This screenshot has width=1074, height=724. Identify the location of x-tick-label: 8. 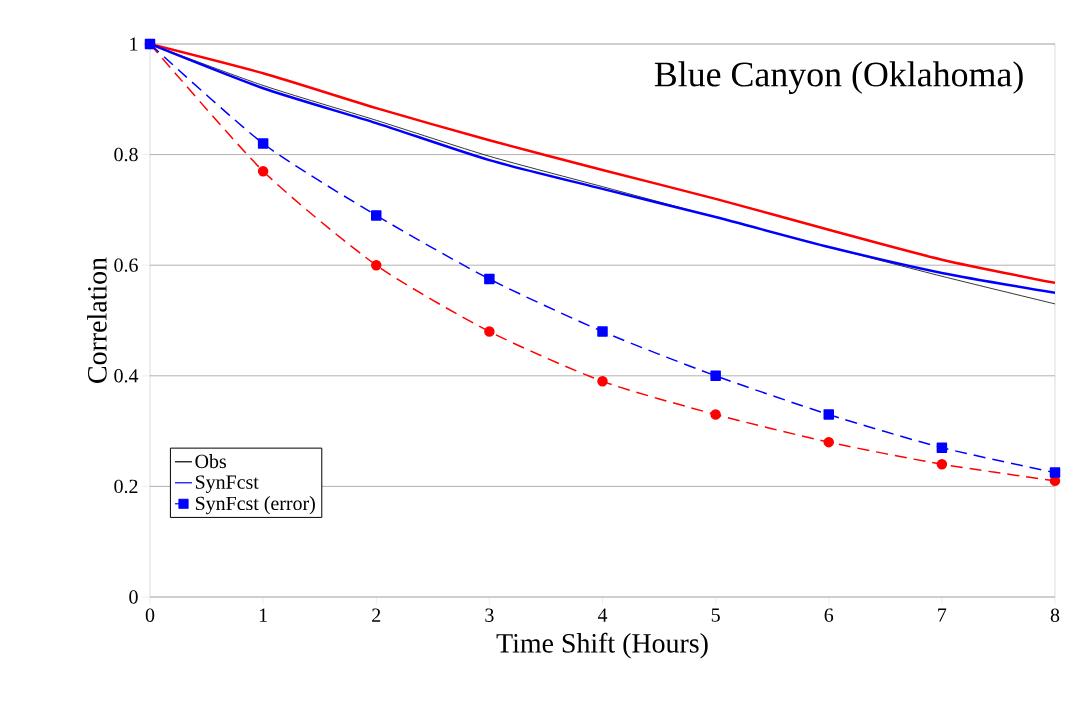
(1055, 615).